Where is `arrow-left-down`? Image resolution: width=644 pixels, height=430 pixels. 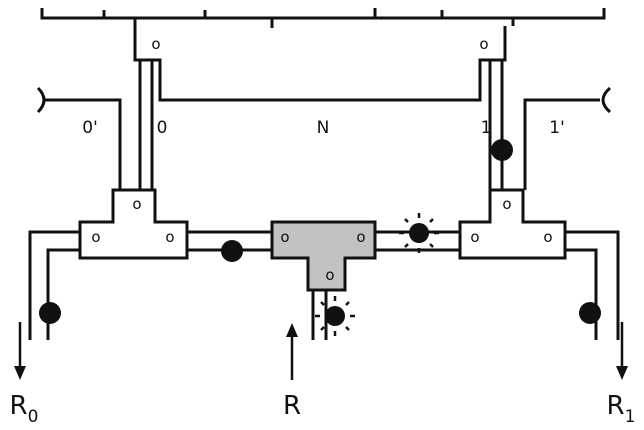 arrow-left-down is located at coordinates (20, 351).